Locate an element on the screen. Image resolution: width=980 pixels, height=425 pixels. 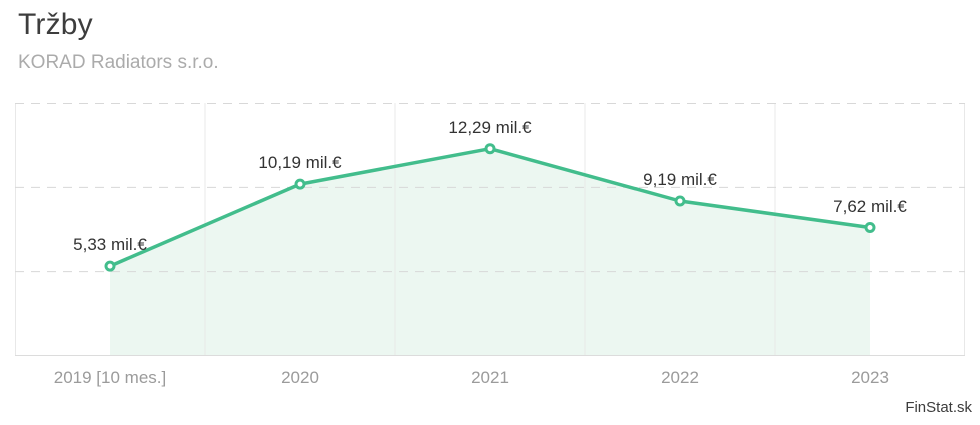
data-point-label: 10,19 mil.€ is located at coordinates (300, 163).